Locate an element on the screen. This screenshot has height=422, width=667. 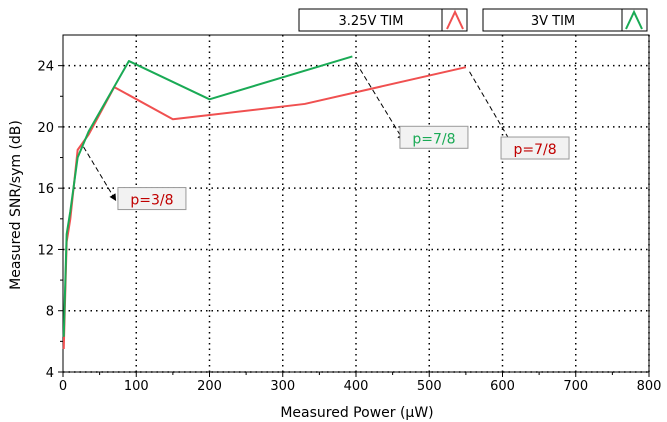
x-tick-label: 700 is located at coordinates (575, 386).